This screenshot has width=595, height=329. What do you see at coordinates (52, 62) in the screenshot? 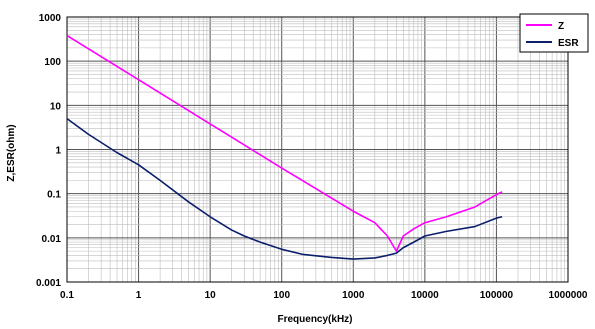
I see `y-tick-label: 100` at bounding box center [52, 62].